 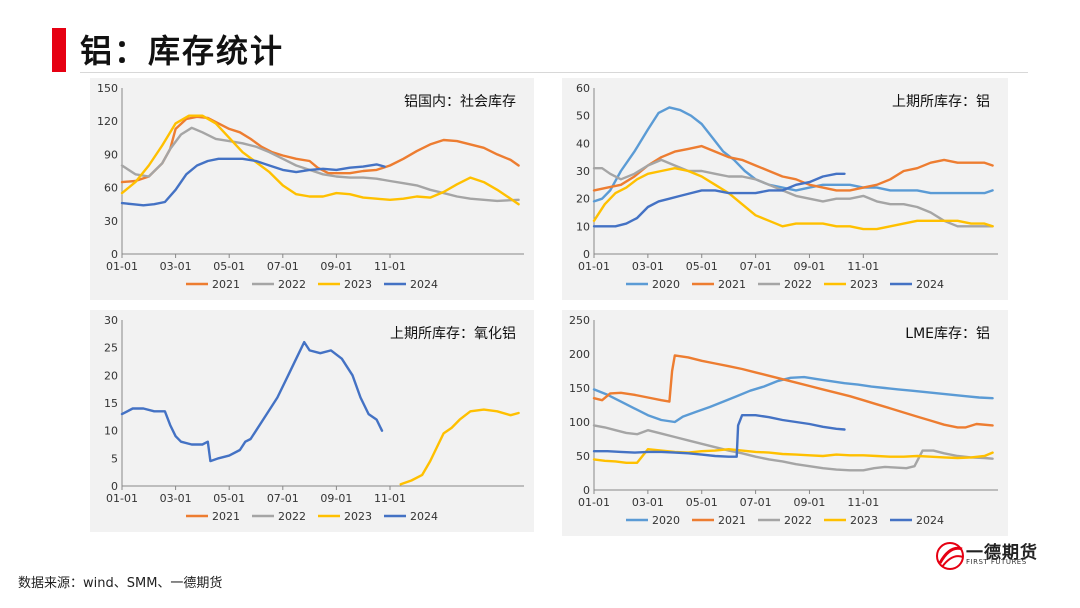 I want to click on logo-subtext: FIRST FUTURES, so click(x=996, y=562).